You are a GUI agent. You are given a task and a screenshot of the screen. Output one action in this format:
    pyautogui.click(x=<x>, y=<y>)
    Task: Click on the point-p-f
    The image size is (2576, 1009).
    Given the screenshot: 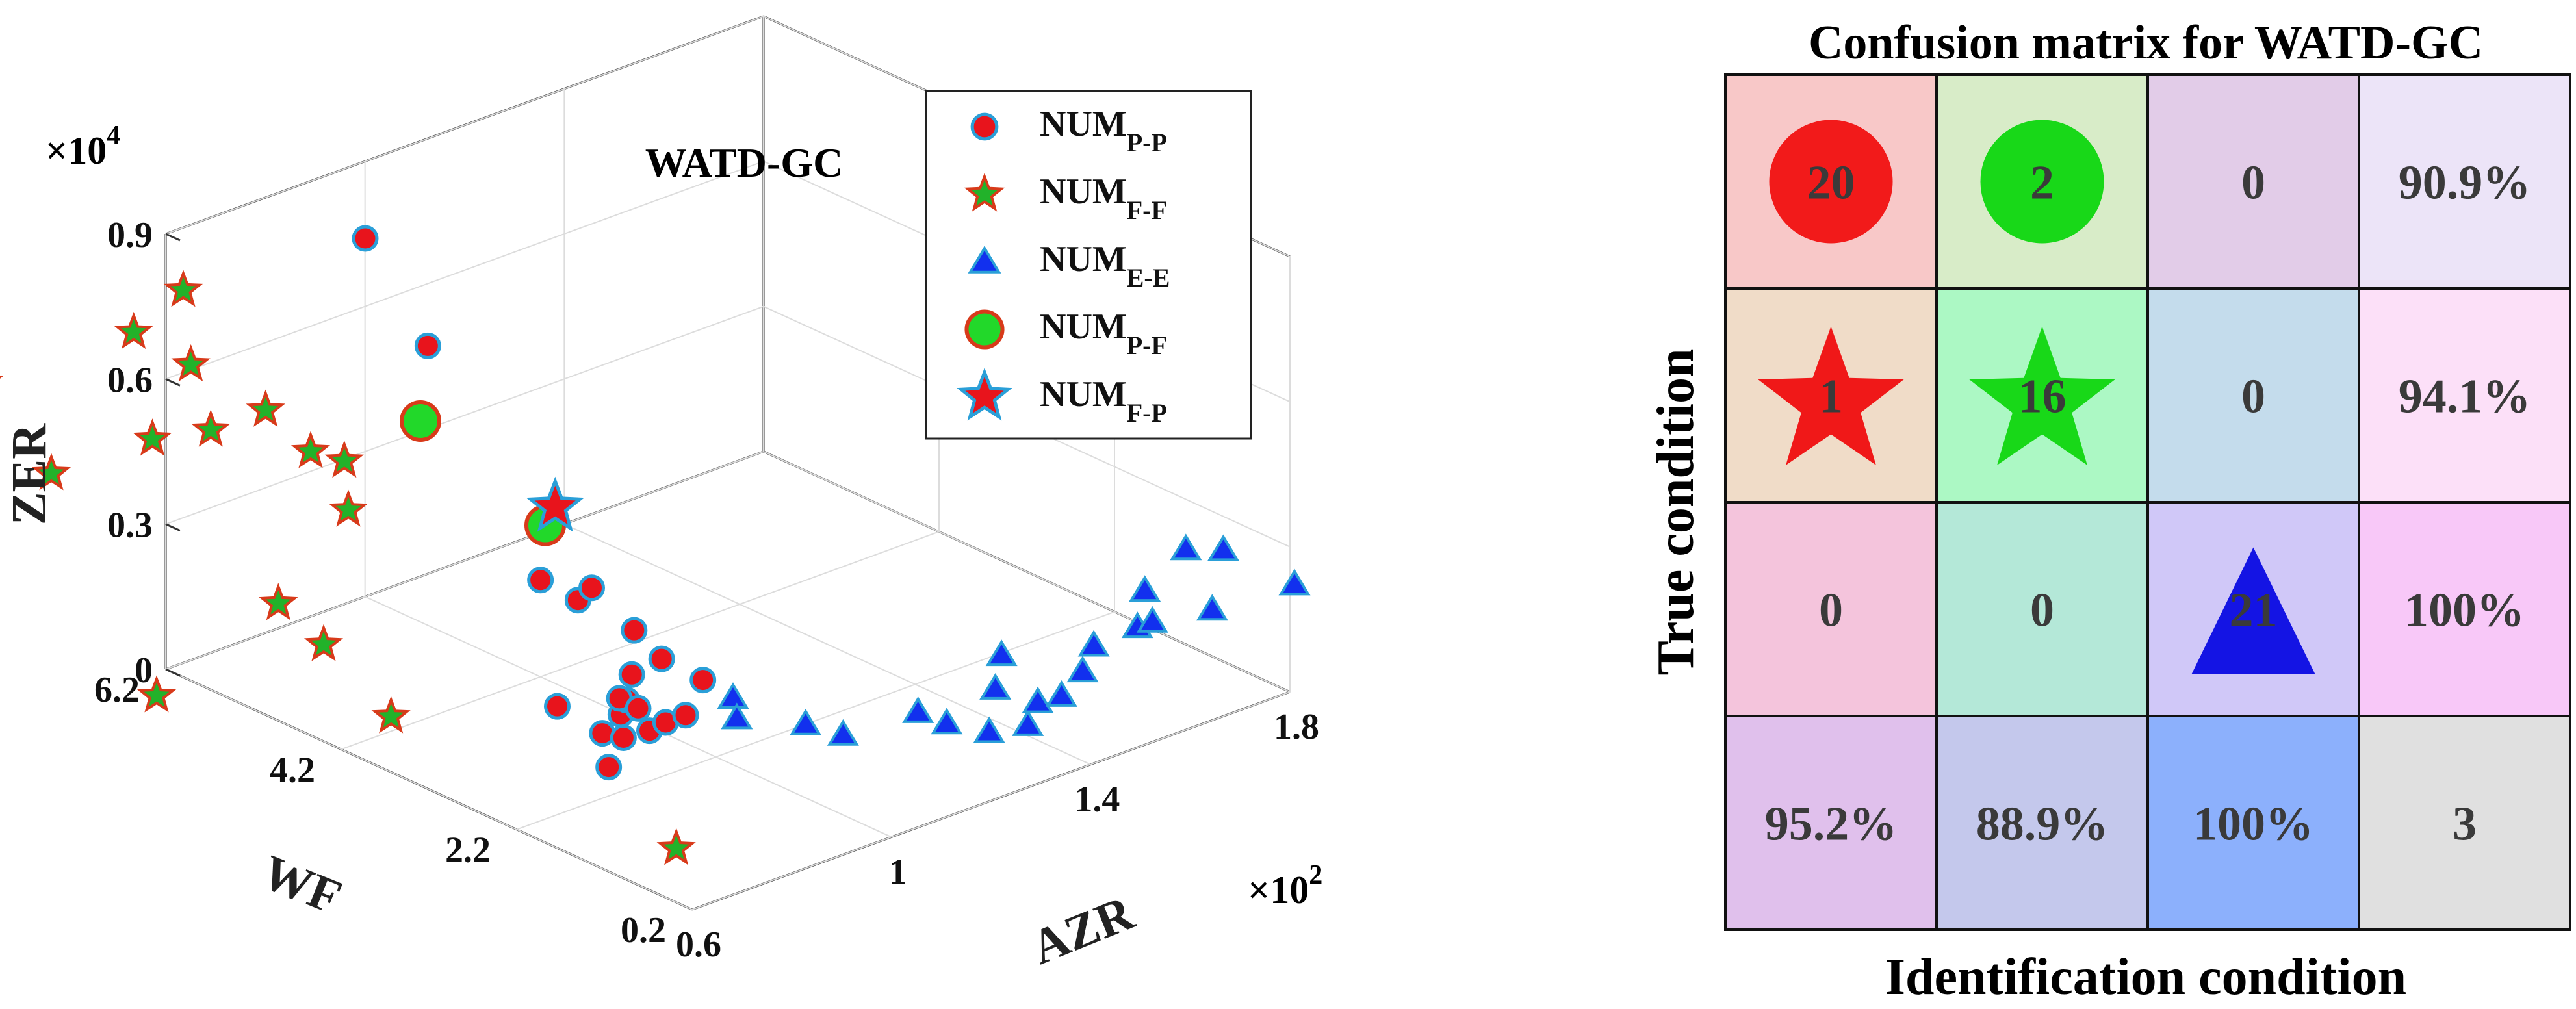 What is the action you would take?
    pyautogui.click(x=421, y=421)
    